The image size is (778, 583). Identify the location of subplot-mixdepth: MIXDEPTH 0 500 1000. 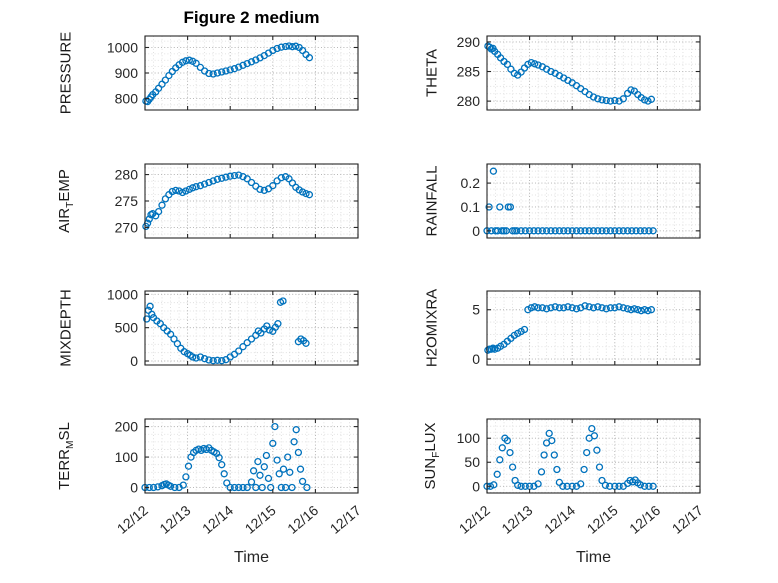
(208, 327).